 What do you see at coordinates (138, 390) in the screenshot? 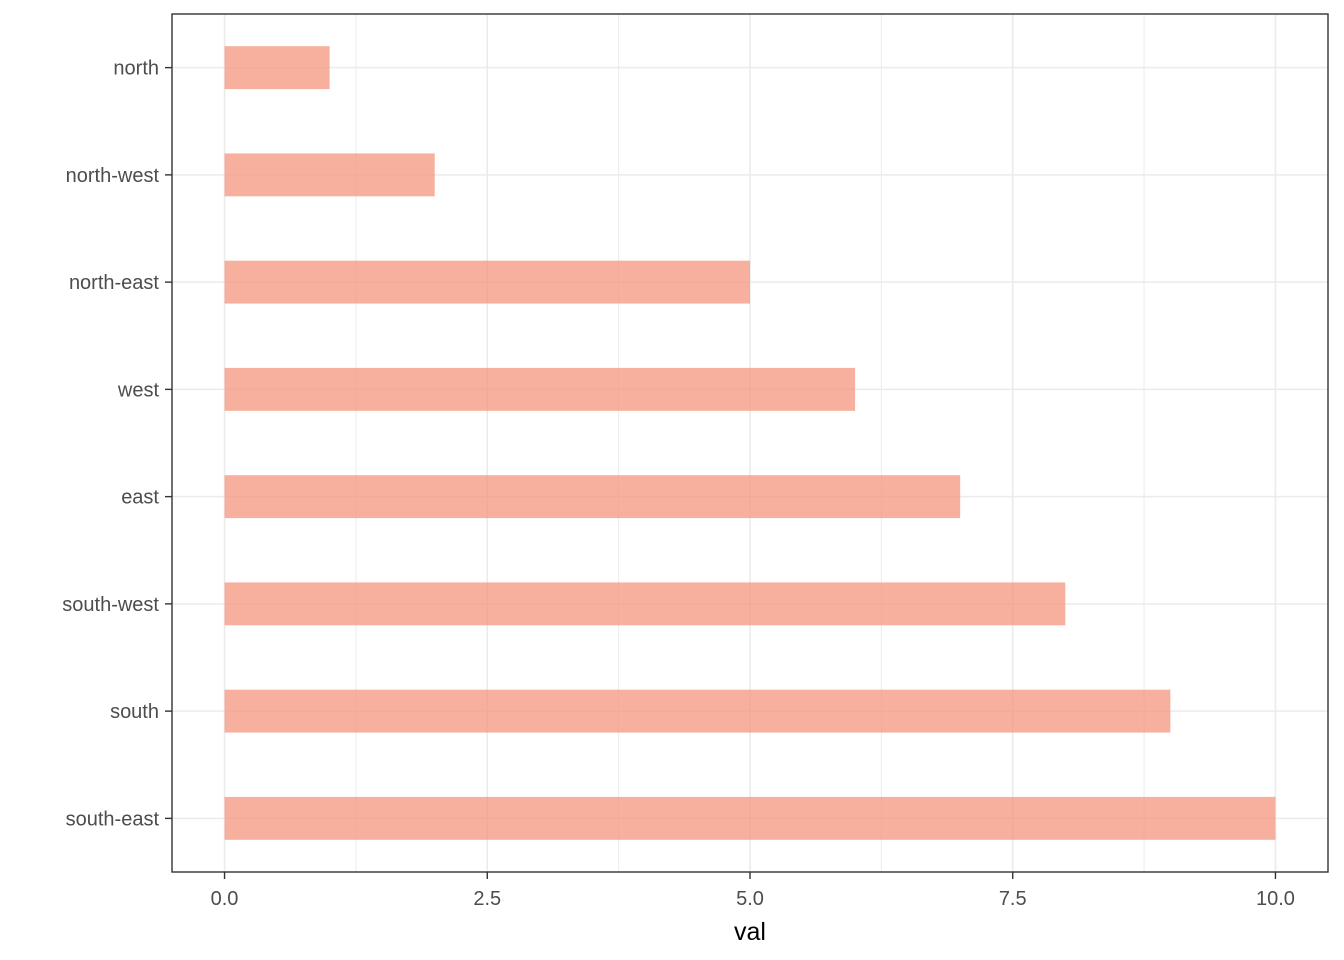
I see `y-tick-label: west` at bounding box center [138, 390].